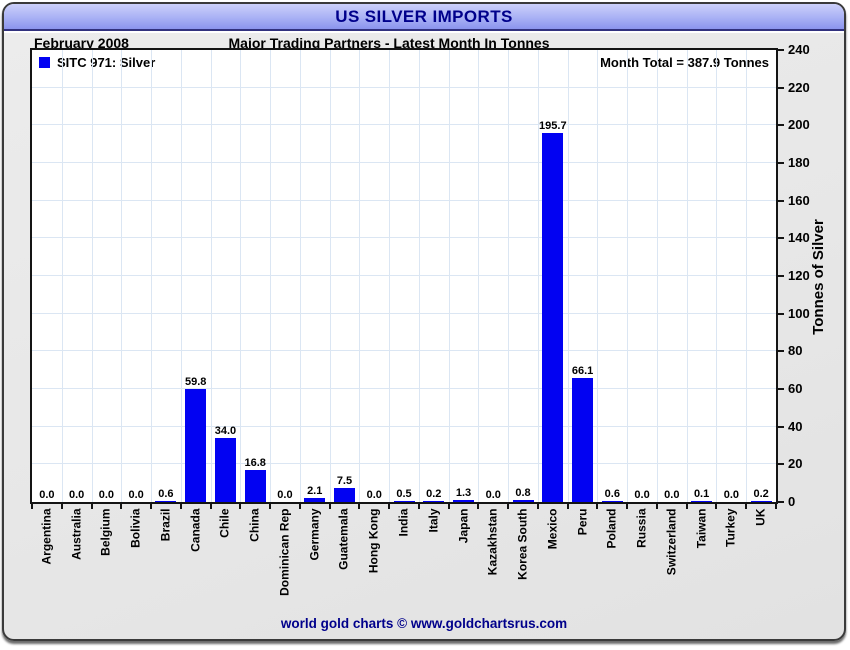 The height and width of the screenshot is (650, 850). What do you see at coordinates (641, 528) in the screenshot?
I see `x-axis-category-label: Russia` at bounding box center [641, 528].